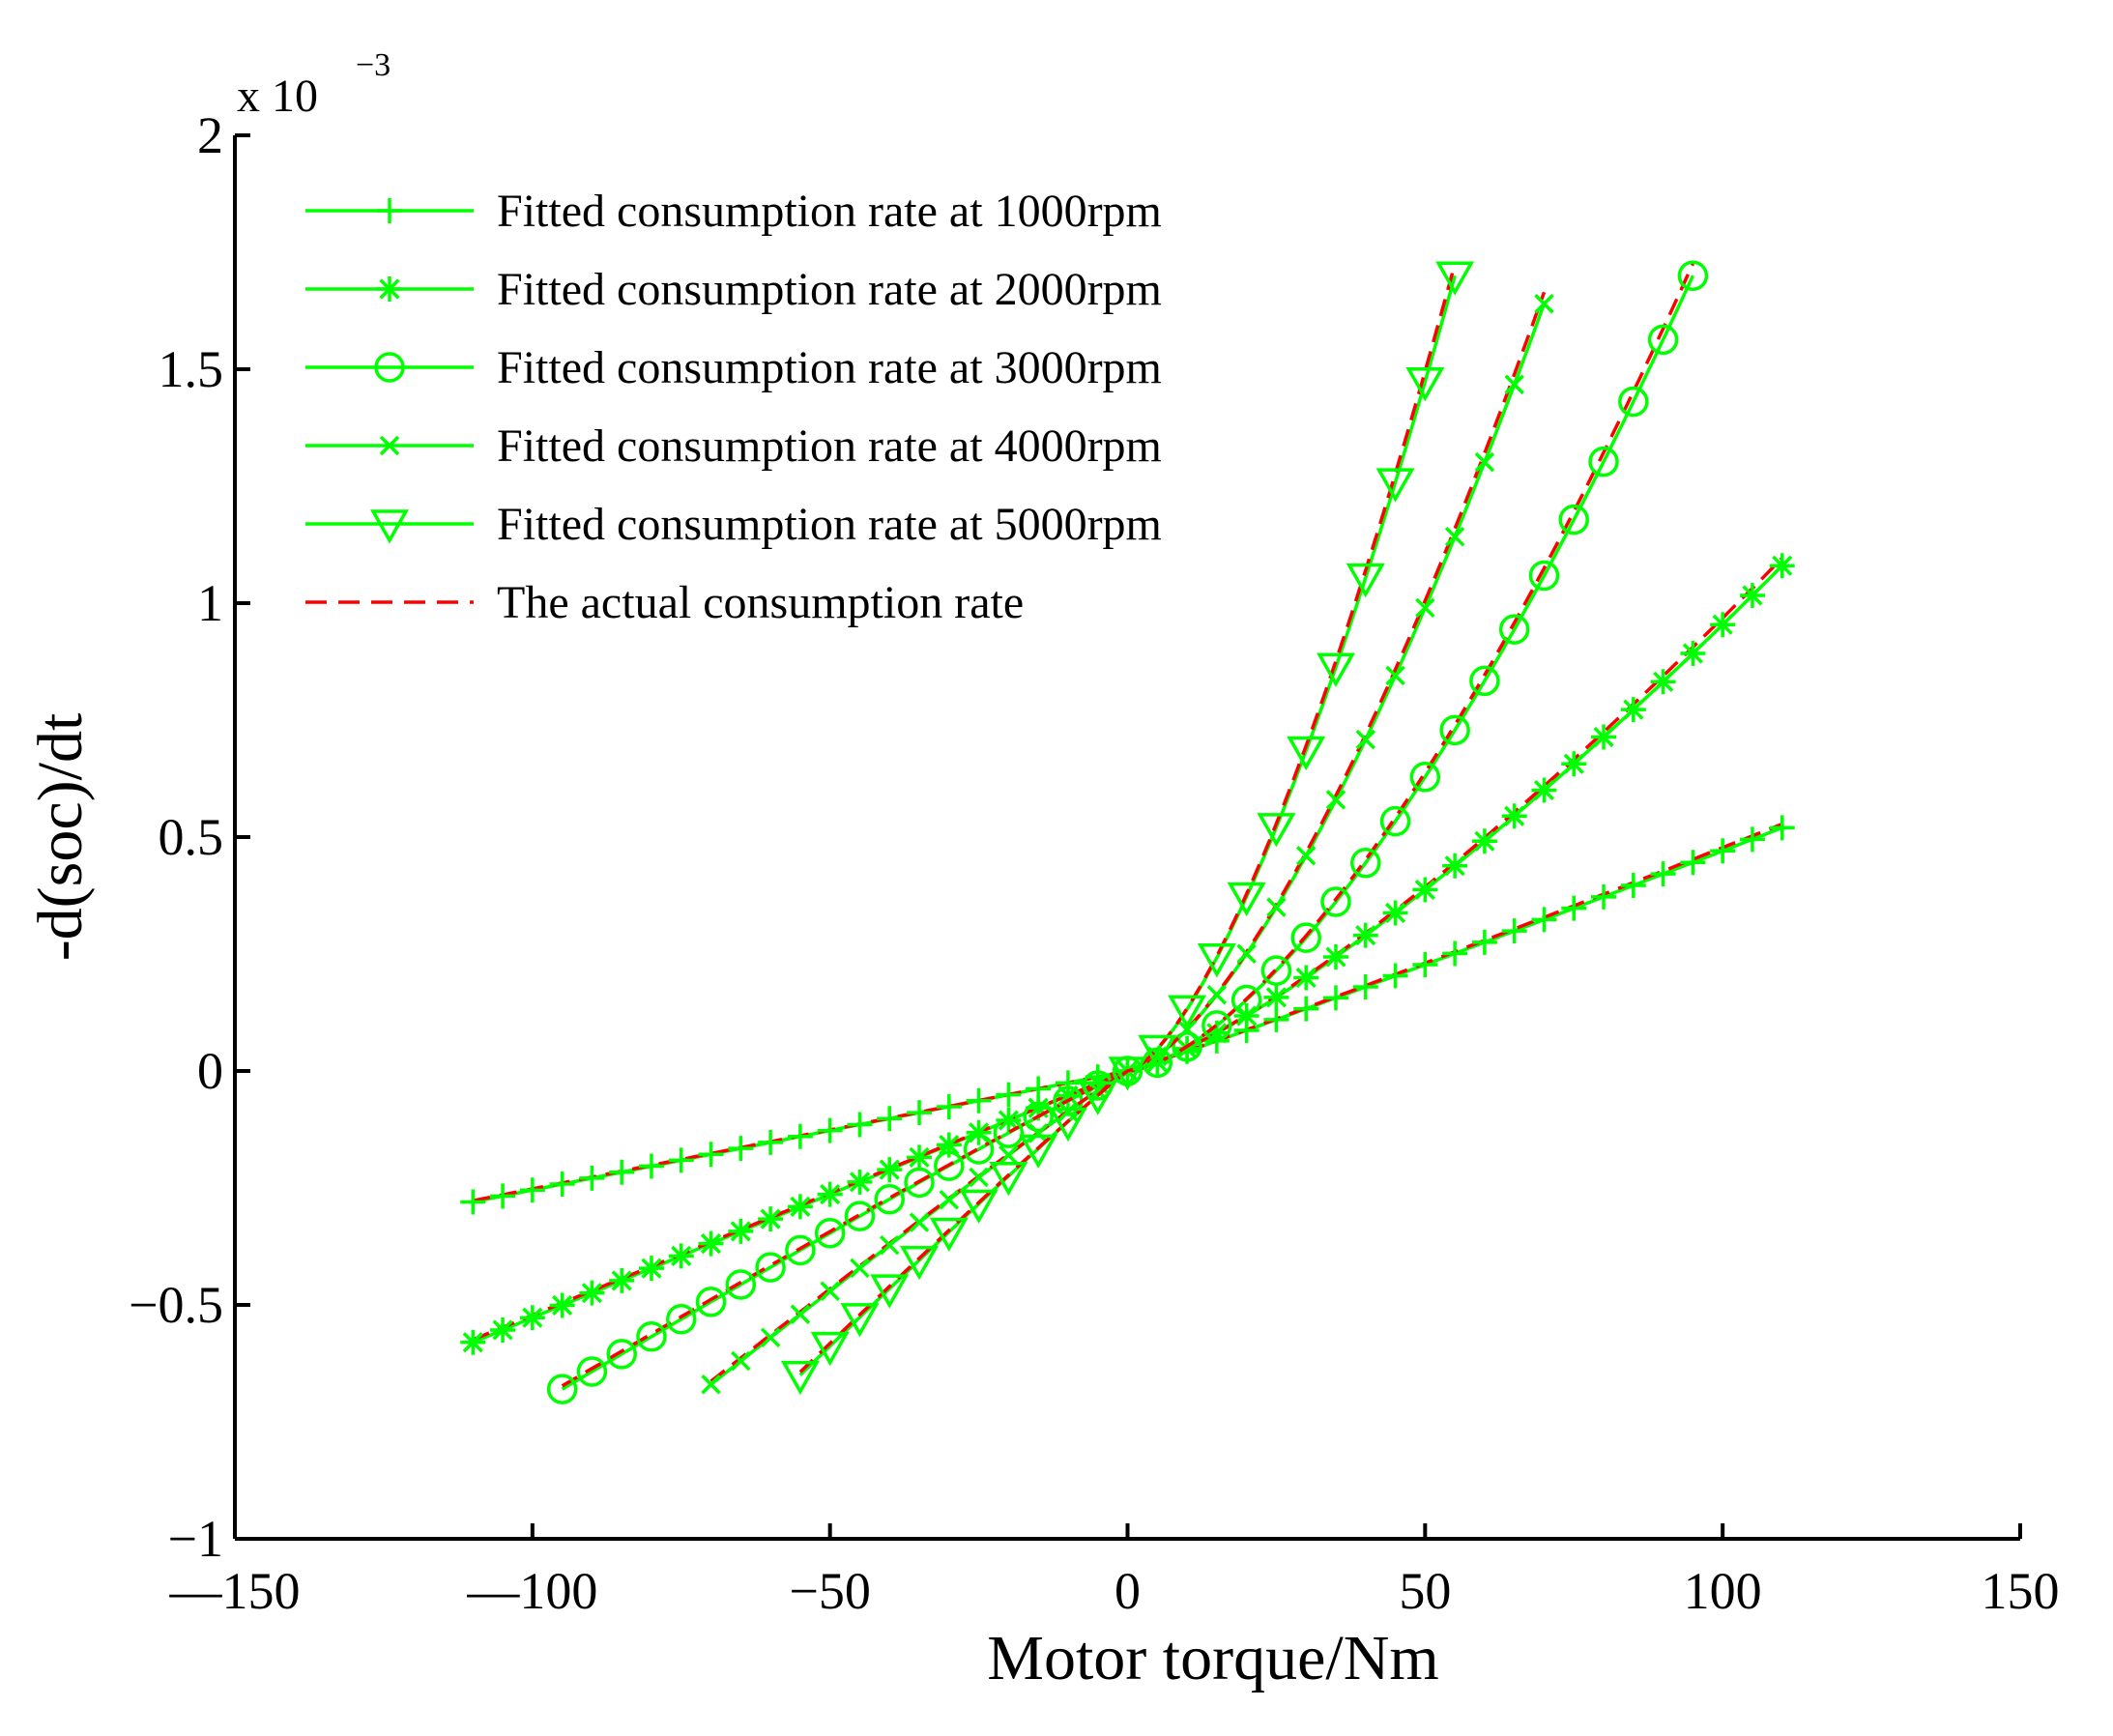 The height and width of the screenshot is (1736, 2113). What do you see at coordinates (60, 837) in the screenshot?
I see `y-axis-label: -d(soc)/dt` at bounding box center [60, 837].